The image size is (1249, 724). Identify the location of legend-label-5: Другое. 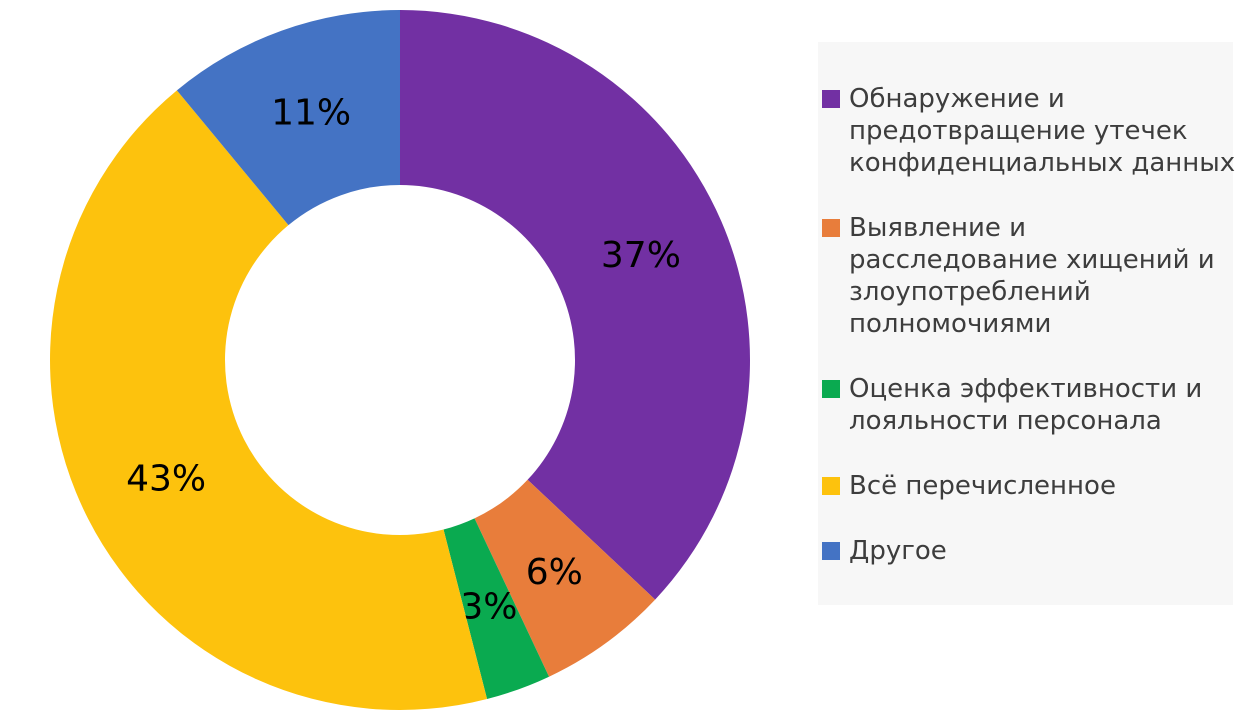
(898, 551).